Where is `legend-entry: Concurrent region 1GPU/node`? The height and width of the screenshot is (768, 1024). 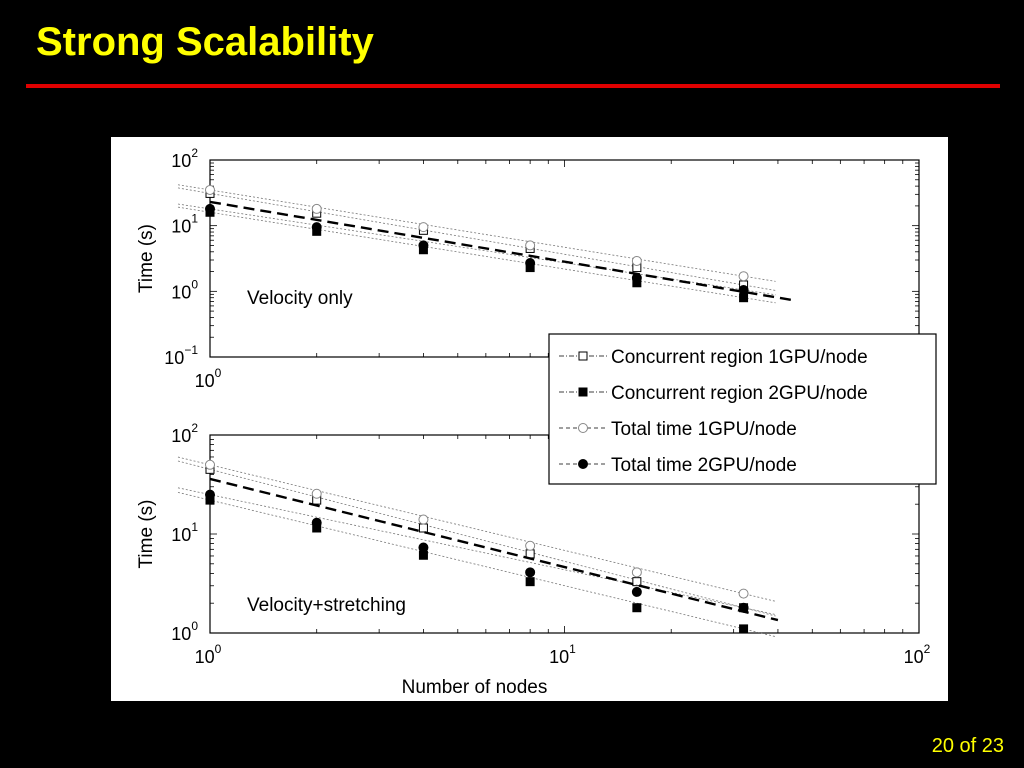 legend-entry: Concurrent region 1GPU/node is located at coordinates (713, 357).